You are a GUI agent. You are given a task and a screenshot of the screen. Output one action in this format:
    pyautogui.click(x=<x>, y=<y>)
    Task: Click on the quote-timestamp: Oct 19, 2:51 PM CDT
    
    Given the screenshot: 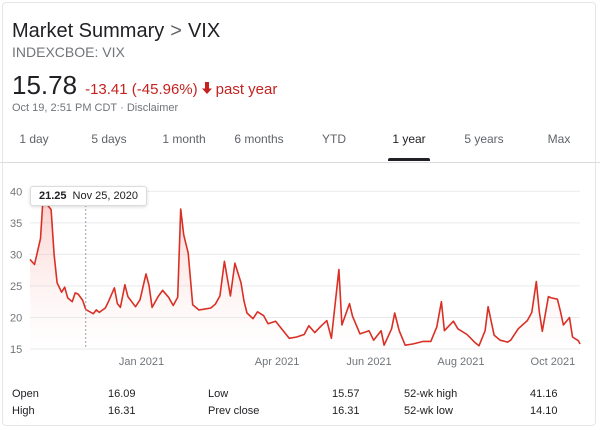 What is the action you would take?
    pyautogui.click(x=65, y=108)
    